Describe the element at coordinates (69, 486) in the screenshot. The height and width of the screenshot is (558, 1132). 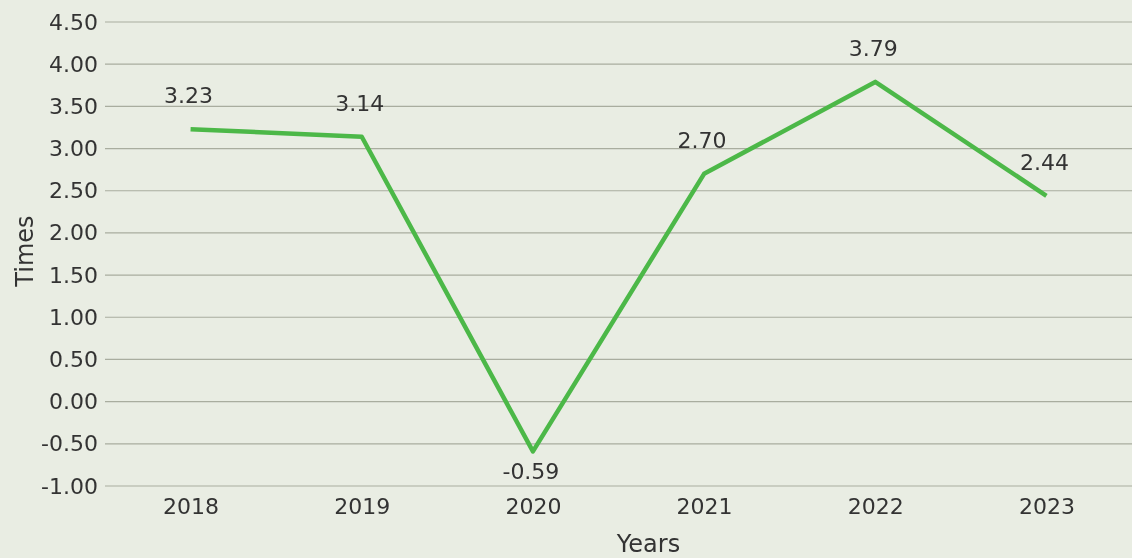
I see `y-tick-label: -1.00` at that location.